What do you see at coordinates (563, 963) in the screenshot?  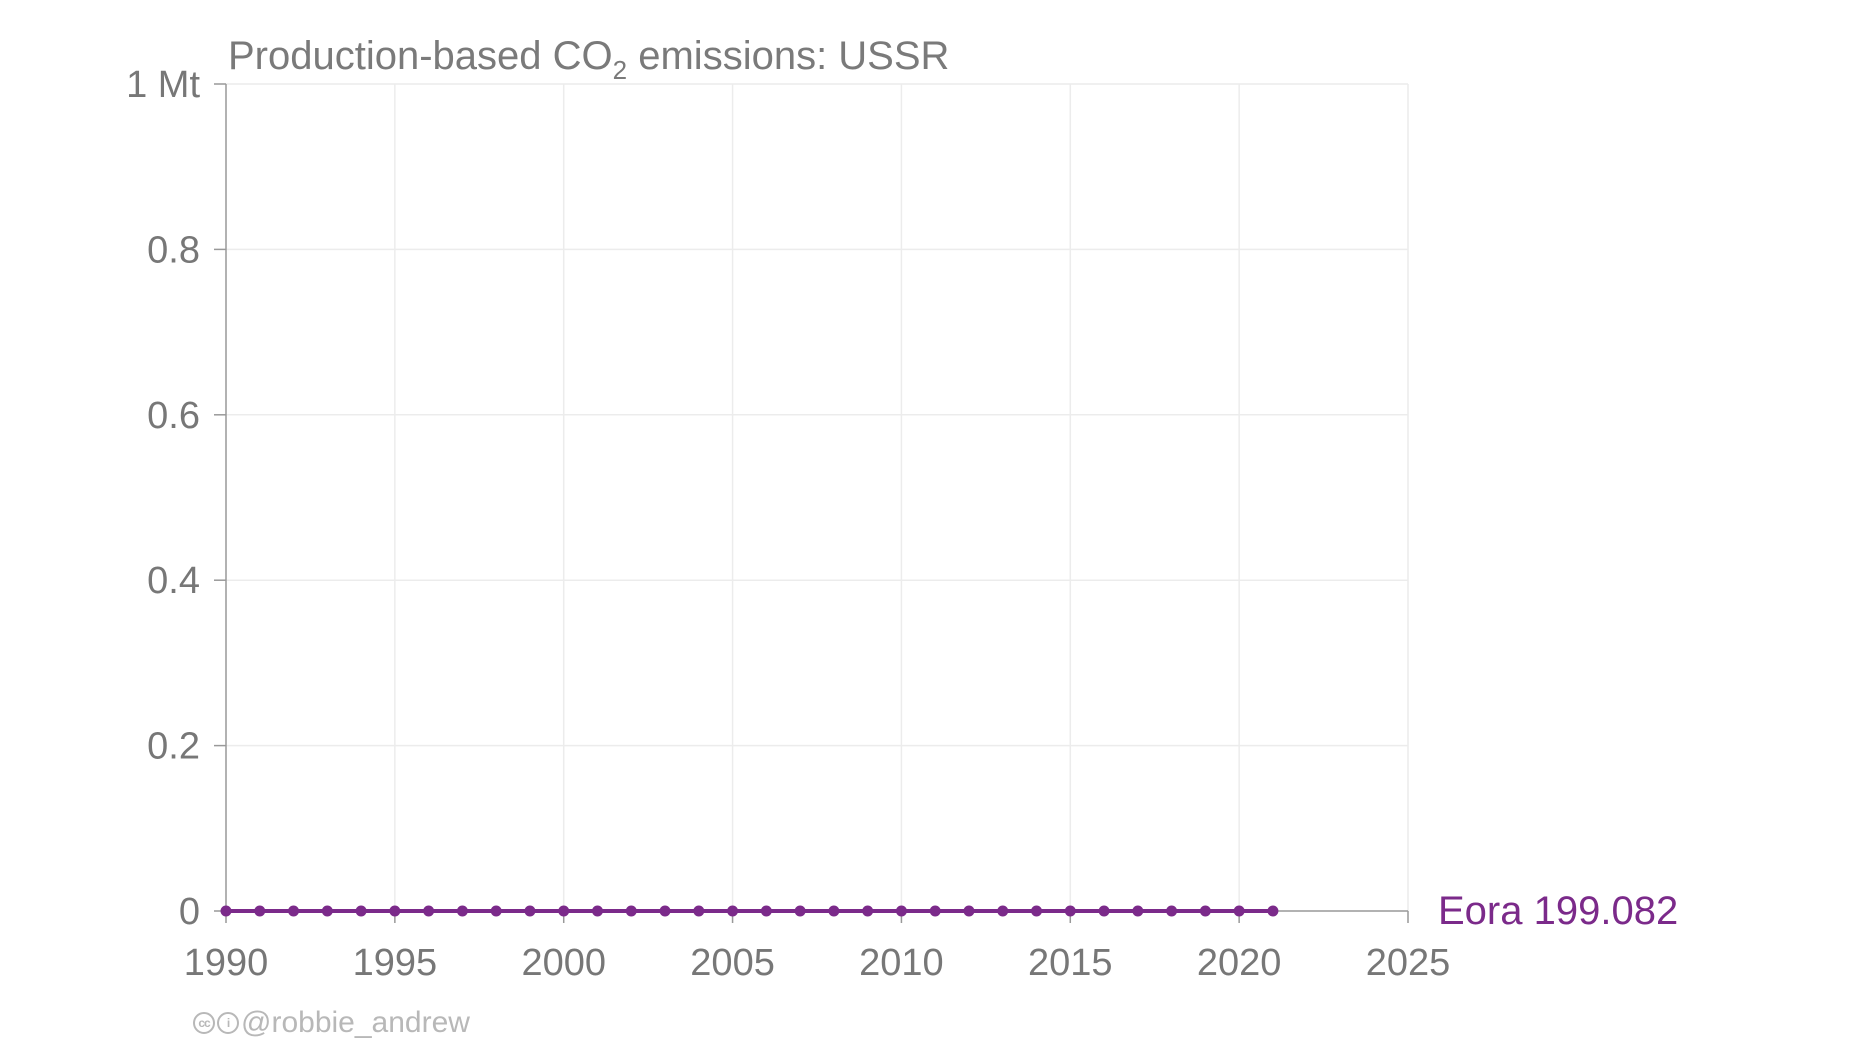 I see `x-tick-label: 2000` at bounding box center [563, 963].